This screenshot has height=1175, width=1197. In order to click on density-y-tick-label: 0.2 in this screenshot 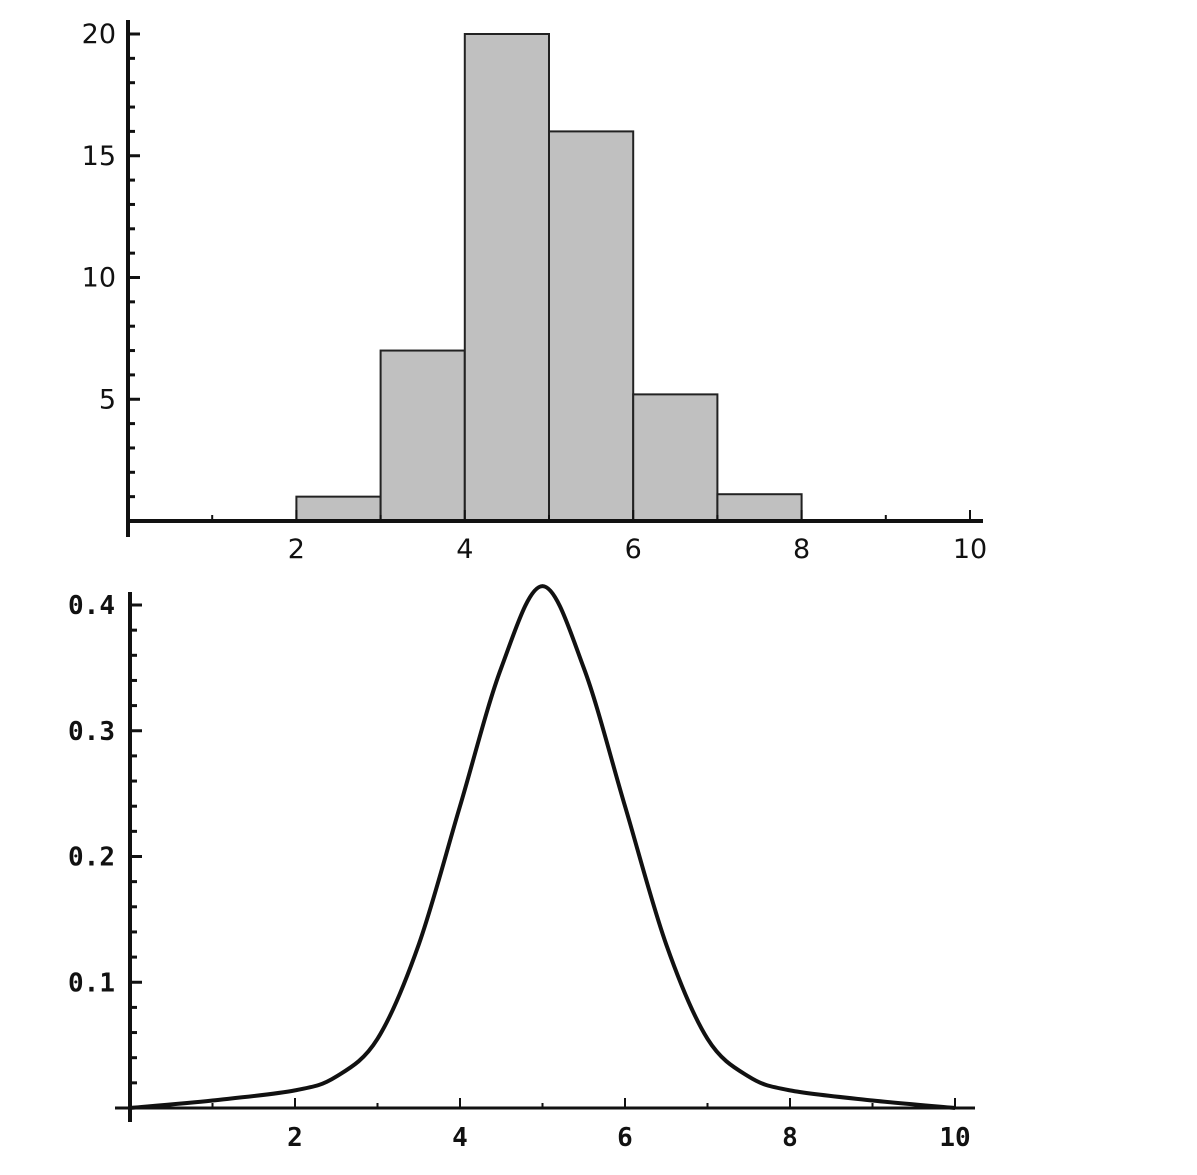, I will do `click(91, 858)`.